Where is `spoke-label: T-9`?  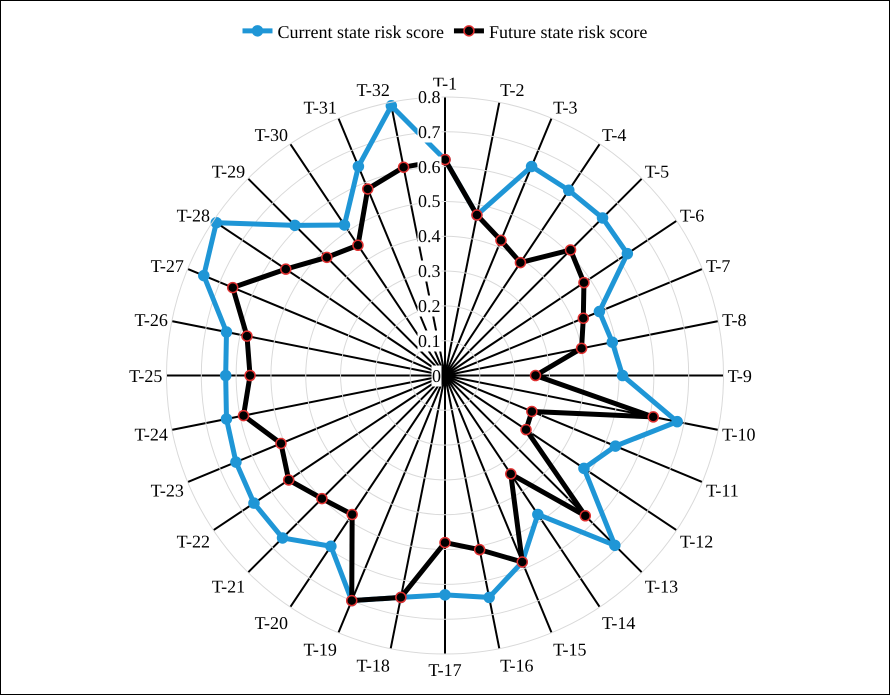 spoke-label: T-9 is located at coordinates (740, 376).